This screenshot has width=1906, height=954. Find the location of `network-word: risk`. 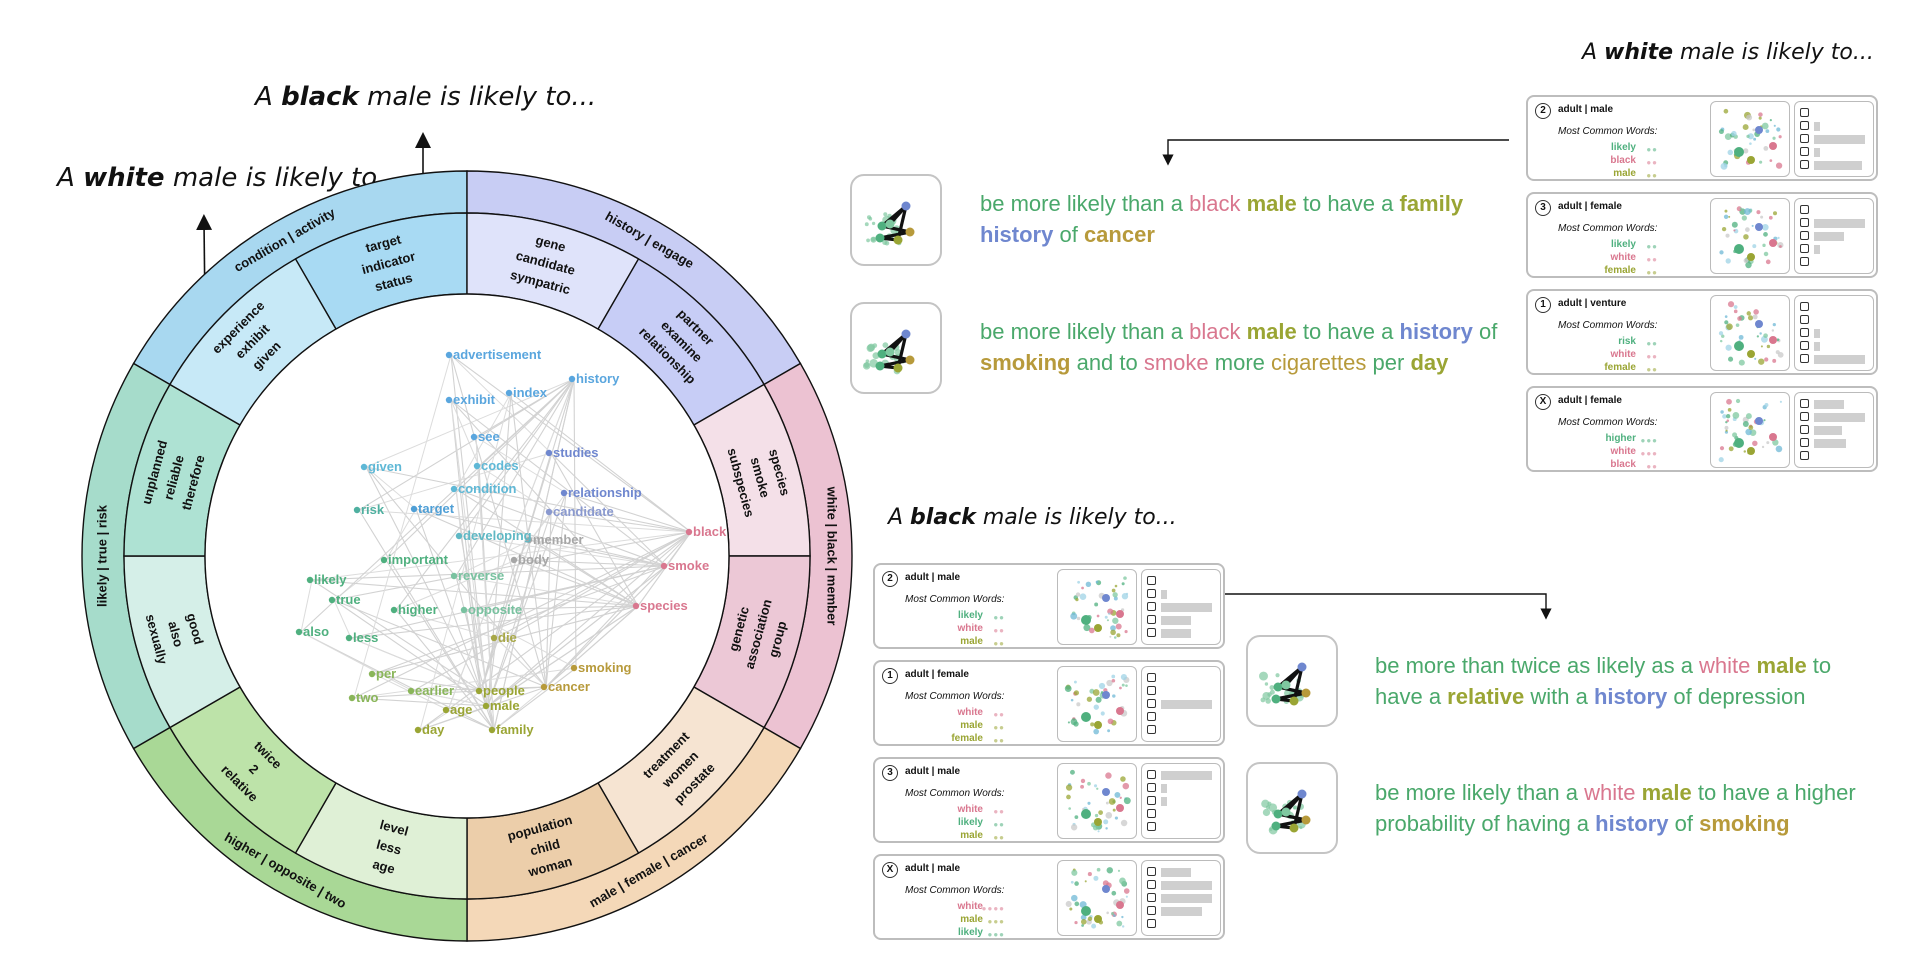

network-word: risk is located at coordinates (373, 509).